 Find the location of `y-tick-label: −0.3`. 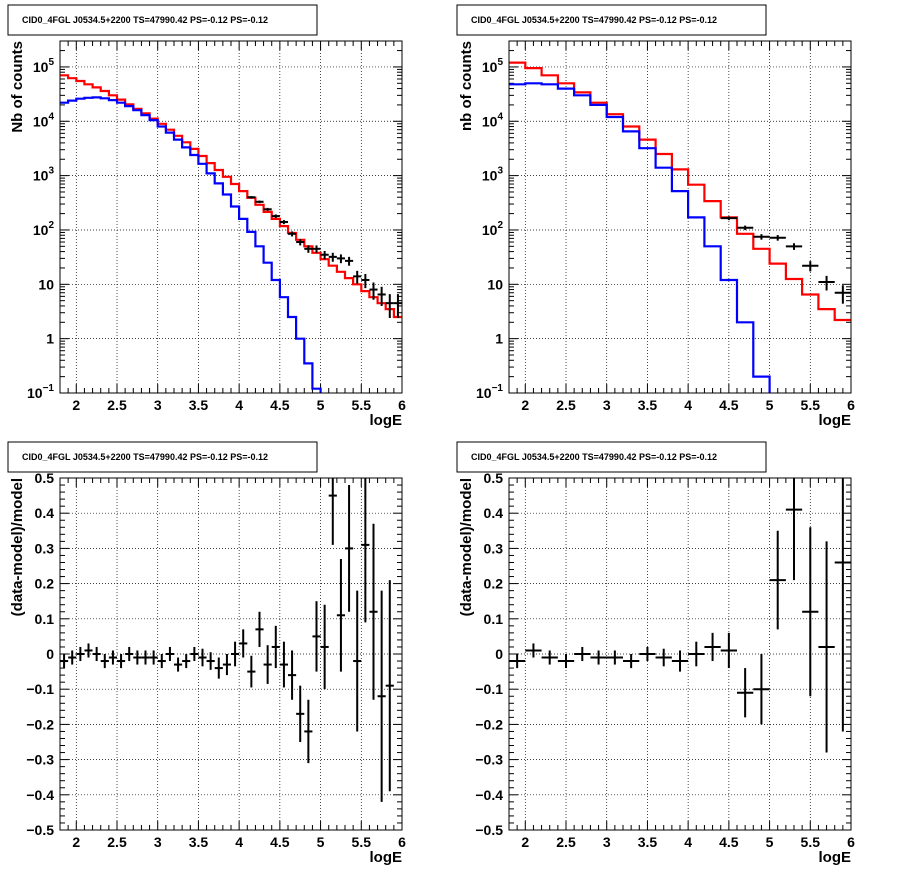

y-tick-label: −0.3 is located at coordinates (489, 760).